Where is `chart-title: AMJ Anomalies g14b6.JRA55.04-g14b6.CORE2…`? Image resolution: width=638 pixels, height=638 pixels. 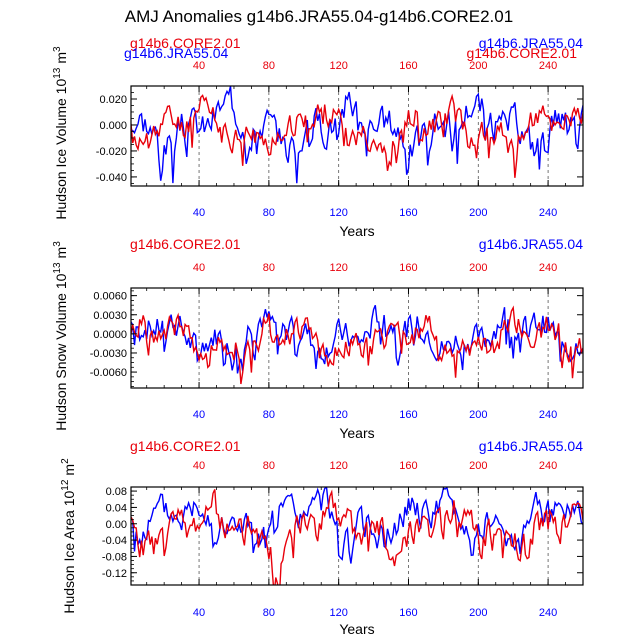 chart-title: AMJ Anomalies g14b6.JRA55.04-g14b6.CORE2… is located at coordinates (319, 16).